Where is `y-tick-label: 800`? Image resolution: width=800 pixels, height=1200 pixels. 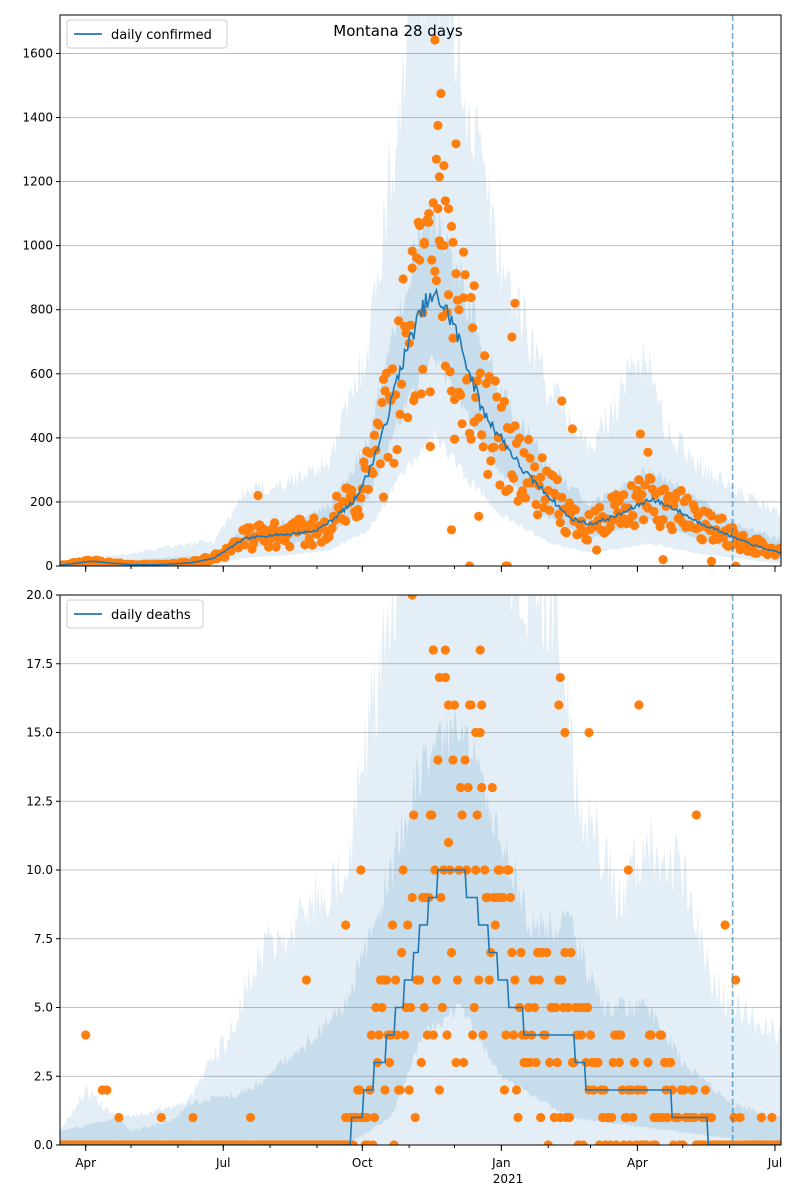 y-tick-label: 800 is located at coordinates (41, 310).